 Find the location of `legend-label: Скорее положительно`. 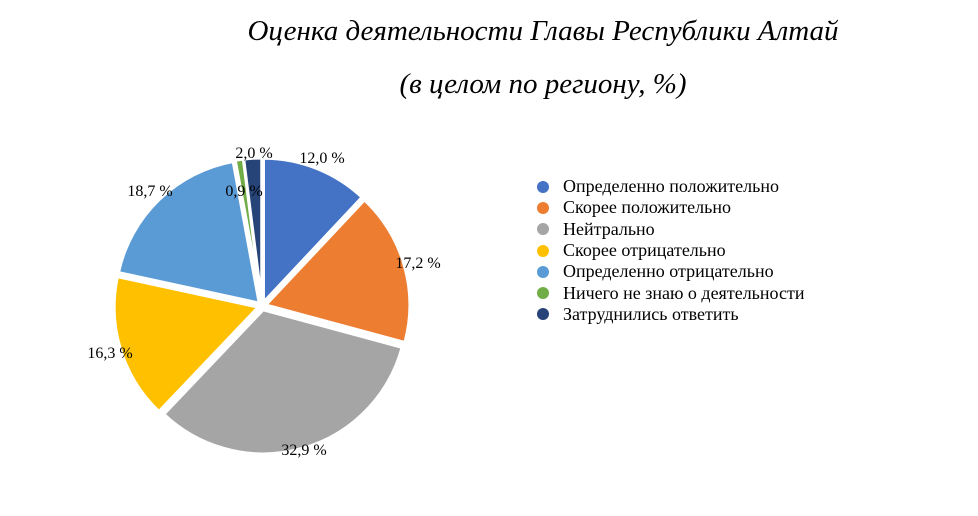

legend-label: Скорее положительно is located at coordinates (647, 207).